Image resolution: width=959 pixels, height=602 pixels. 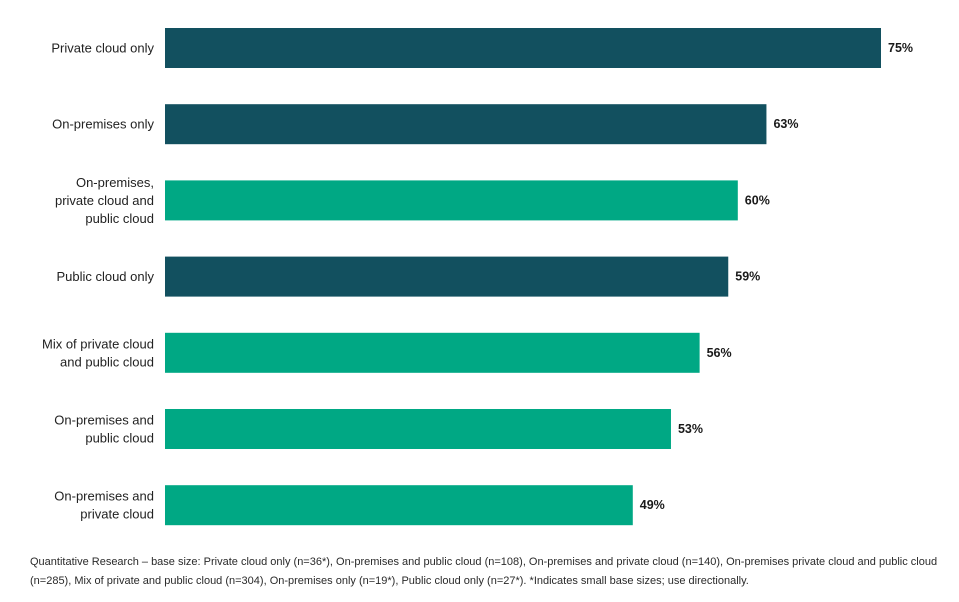 I want to click on category-label-line: On-premises only, so click(x=103, y=124).